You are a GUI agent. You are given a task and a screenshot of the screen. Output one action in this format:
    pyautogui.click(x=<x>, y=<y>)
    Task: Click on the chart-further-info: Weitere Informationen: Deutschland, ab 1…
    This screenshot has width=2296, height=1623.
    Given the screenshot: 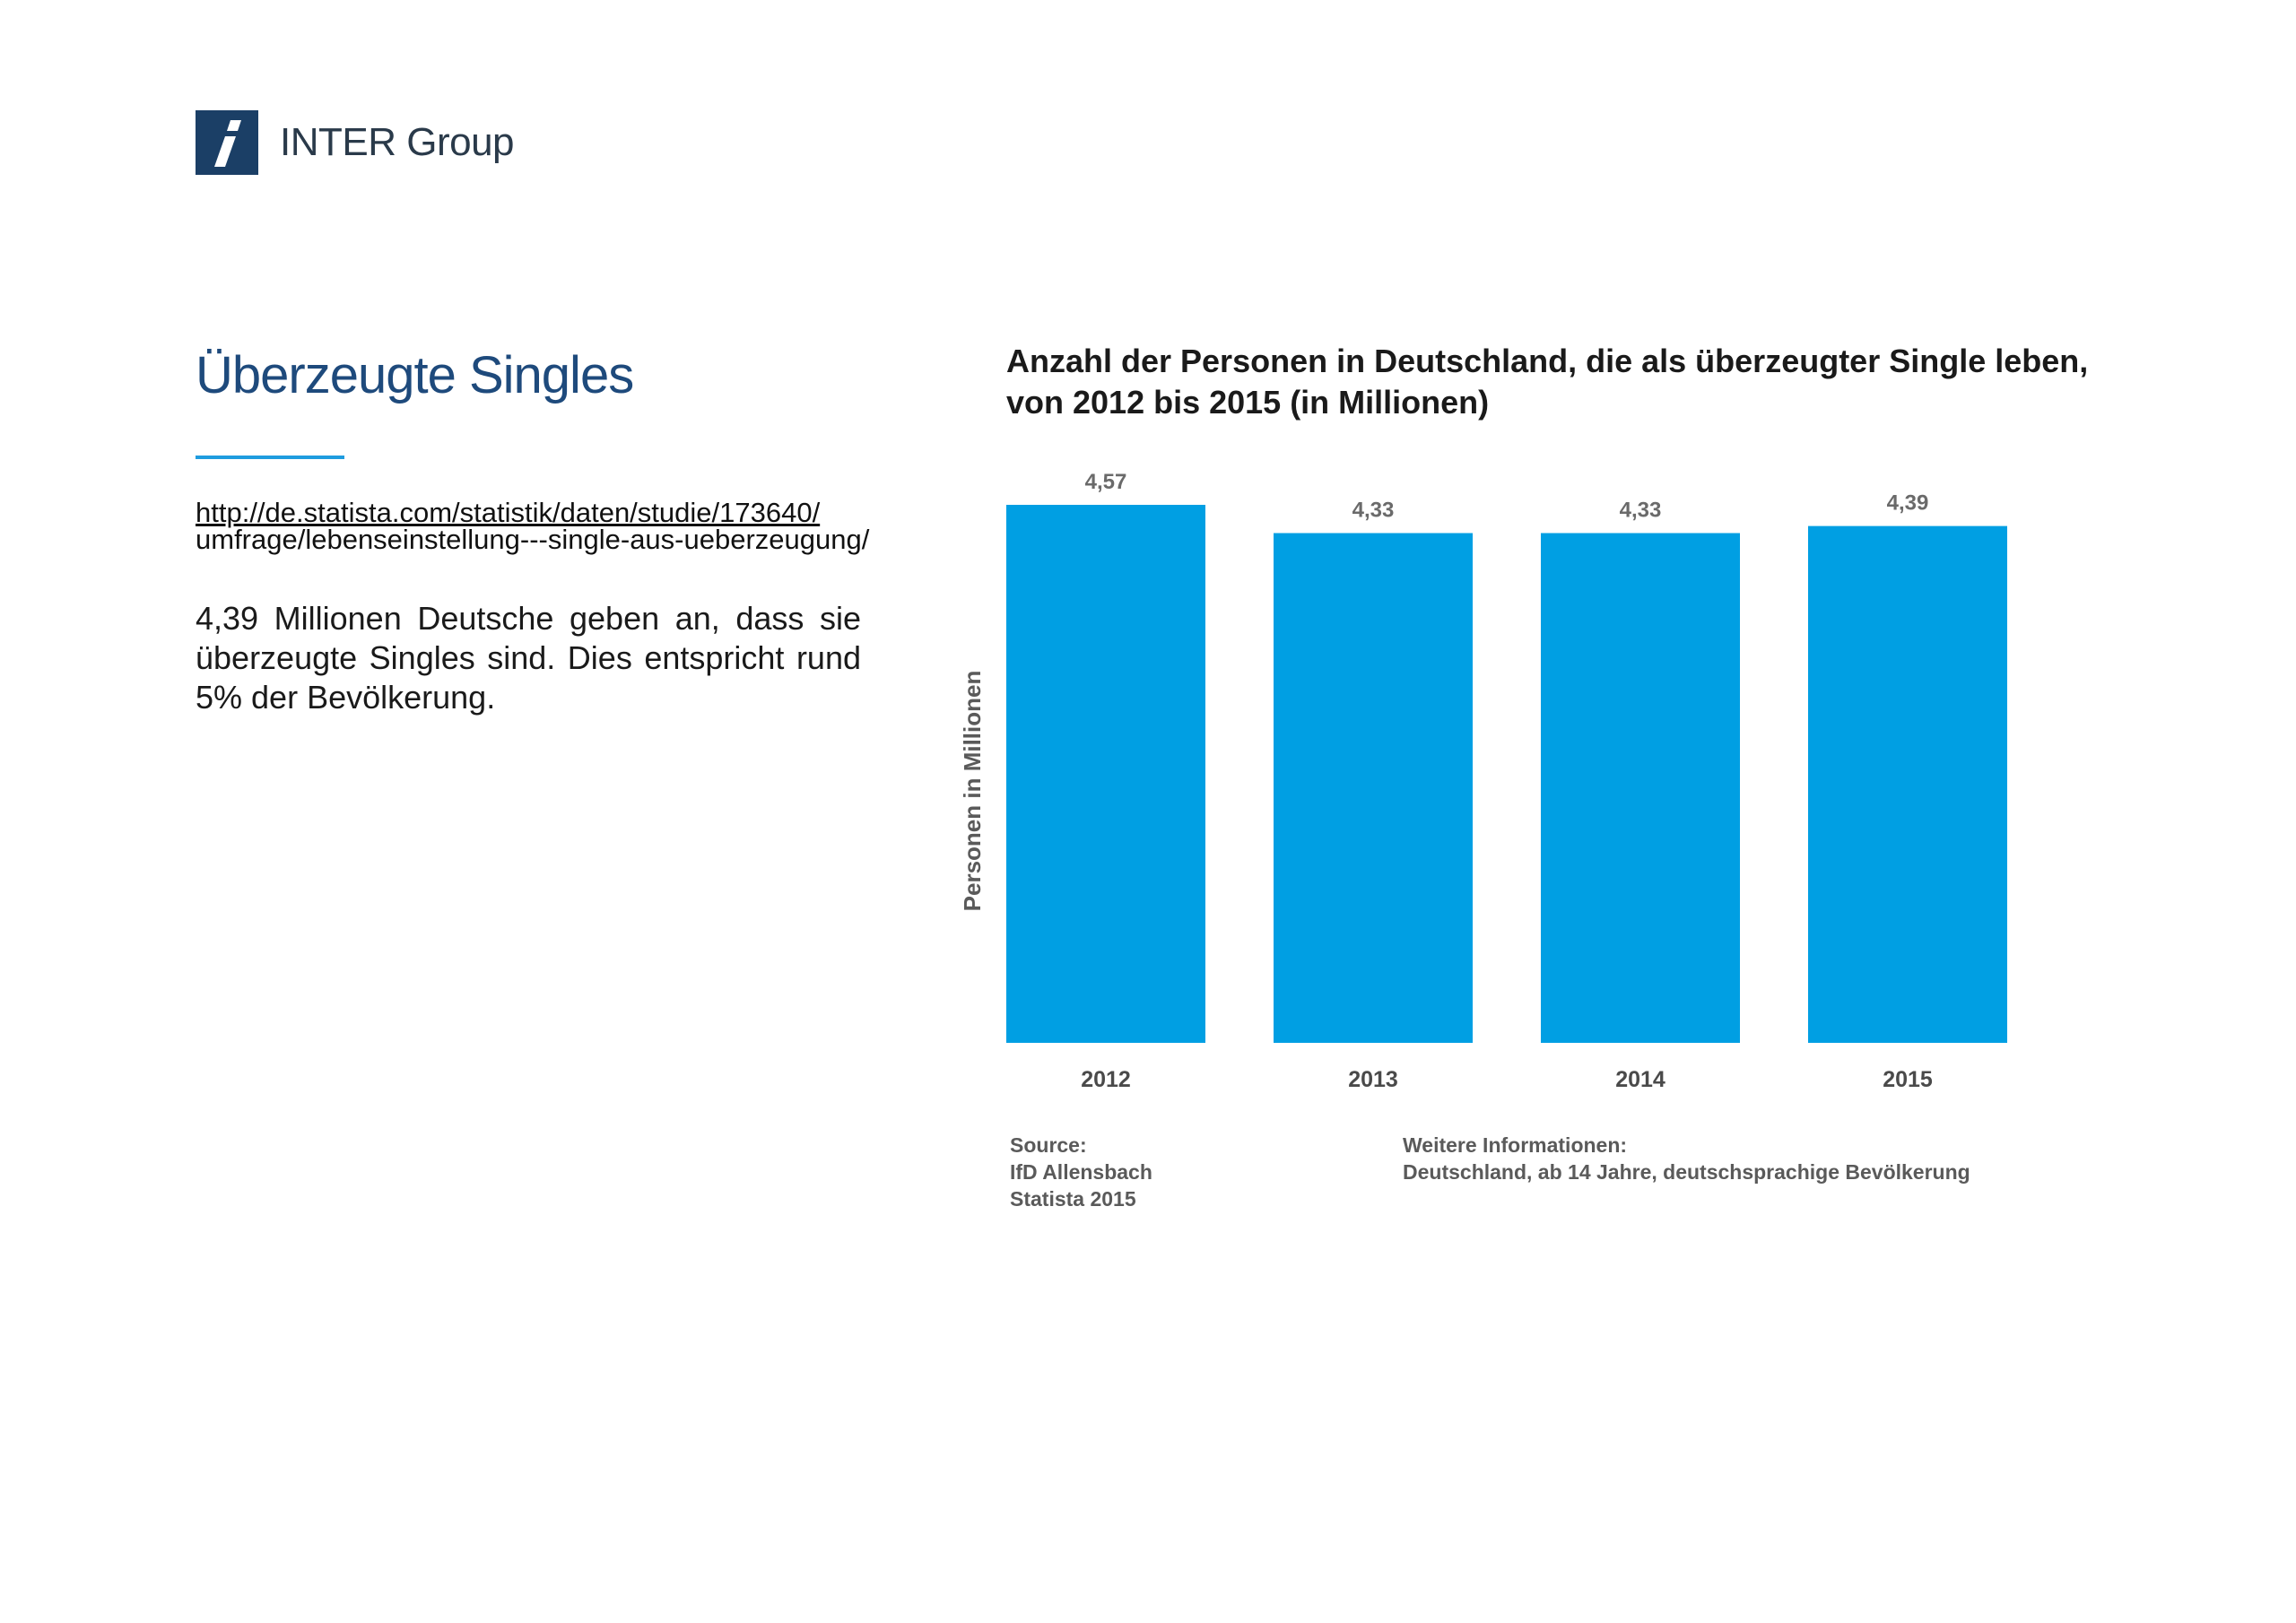 What is the action you would take?
    pyautogui.click(x=1686, y=1158)
    